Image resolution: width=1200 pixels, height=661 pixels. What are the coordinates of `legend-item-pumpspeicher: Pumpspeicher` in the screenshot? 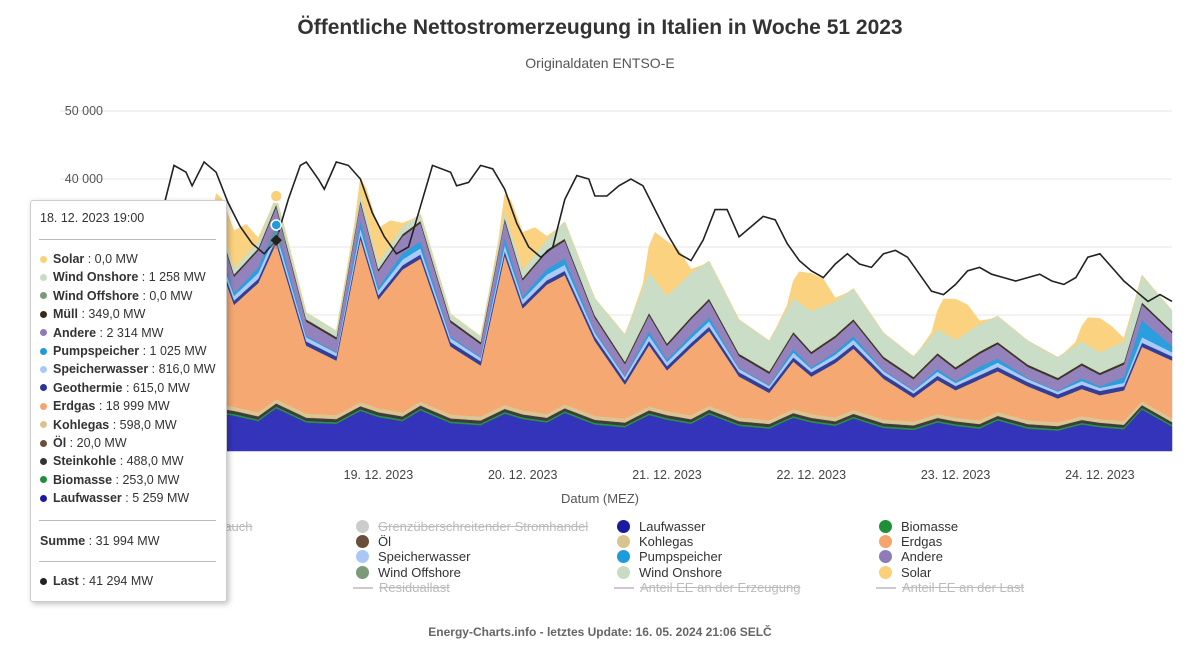 It's located at (669, 556).